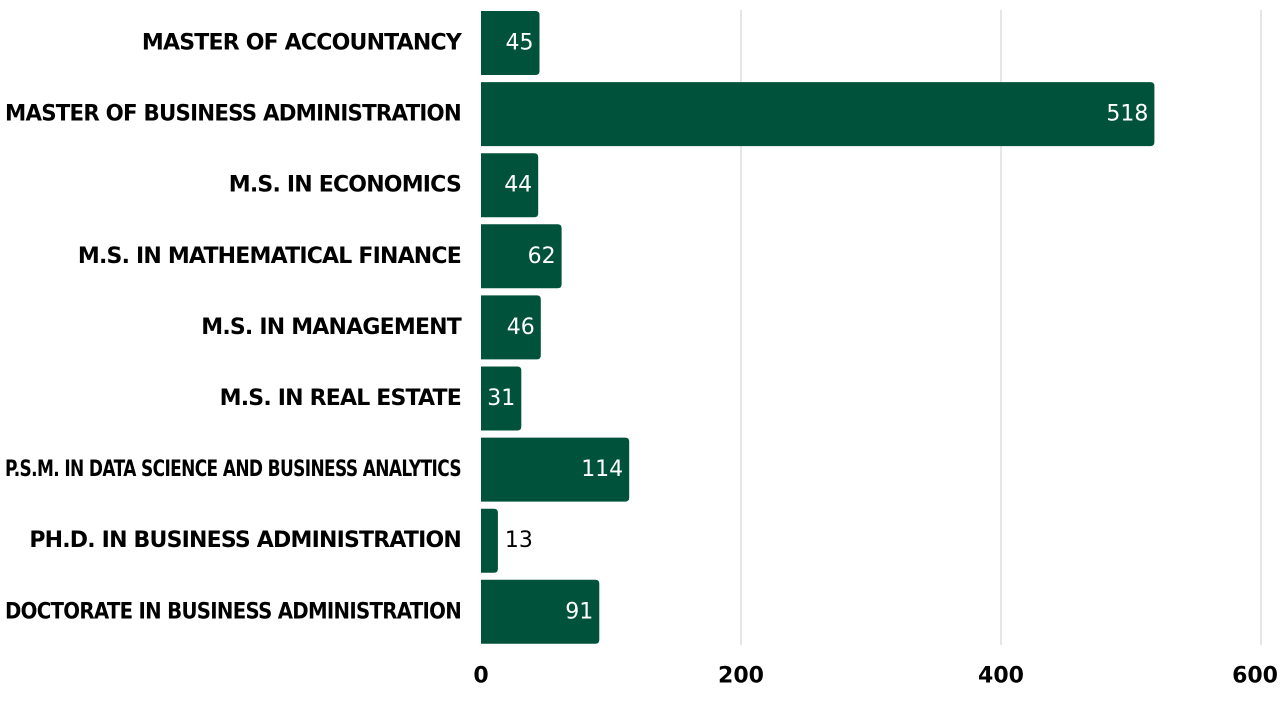 The width and height of the screenshot is (1280, 720). What do you see at coordinates (331, 327) in the screenshot?
I see `category-label: M.S. IN MANAGEMENT` at bounding box center [331, 327].